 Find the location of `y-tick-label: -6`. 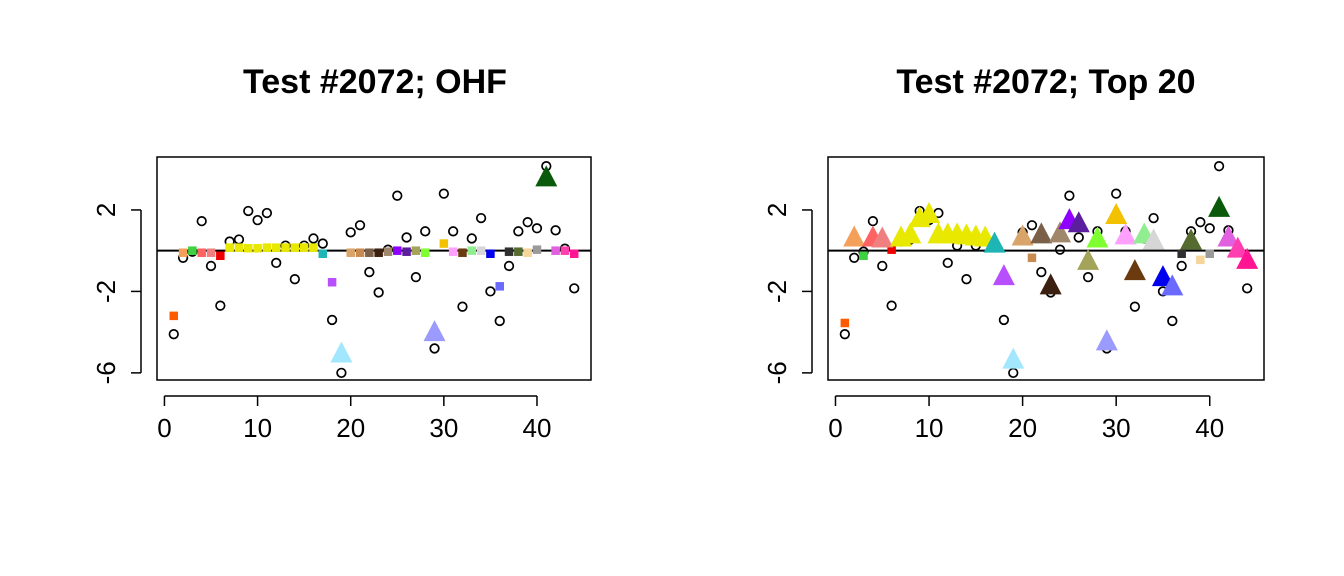

y-tick-label: -6 is located at coordinates (777, 372).